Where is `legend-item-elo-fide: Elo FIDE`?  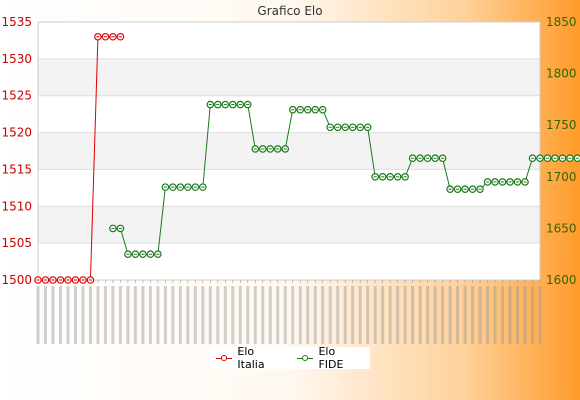 legend-item-elo-fide: Elo FIDE is located at coordinates (329, 358).